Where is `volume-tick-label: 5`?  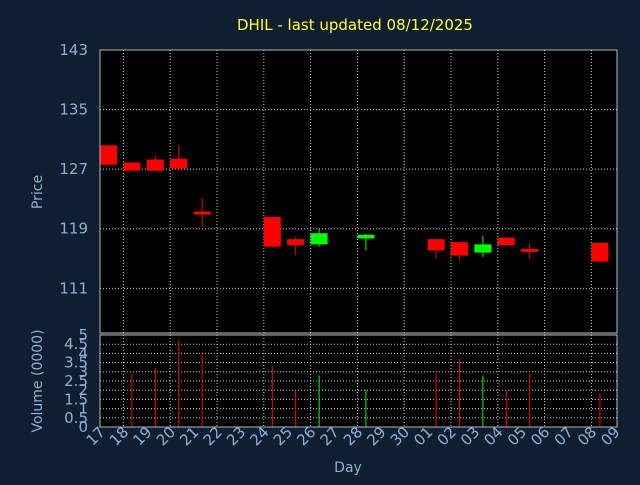 volume-tick-label: 5 is located at coordinates (83, 335).